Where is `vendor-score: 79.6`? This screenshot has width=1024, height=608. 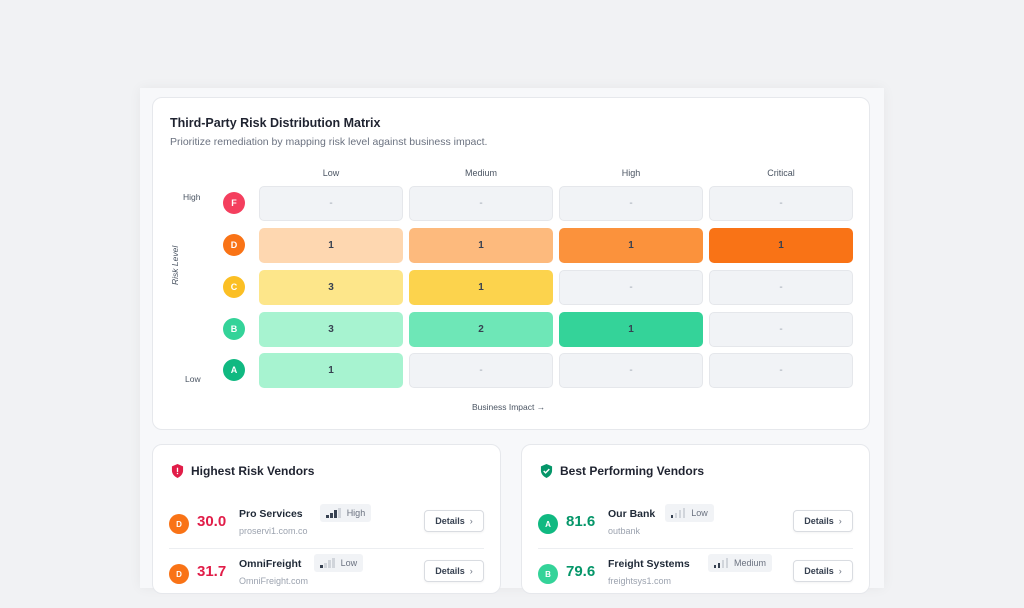
vendor-score: 79.6 is located at coordinates (581, 571).